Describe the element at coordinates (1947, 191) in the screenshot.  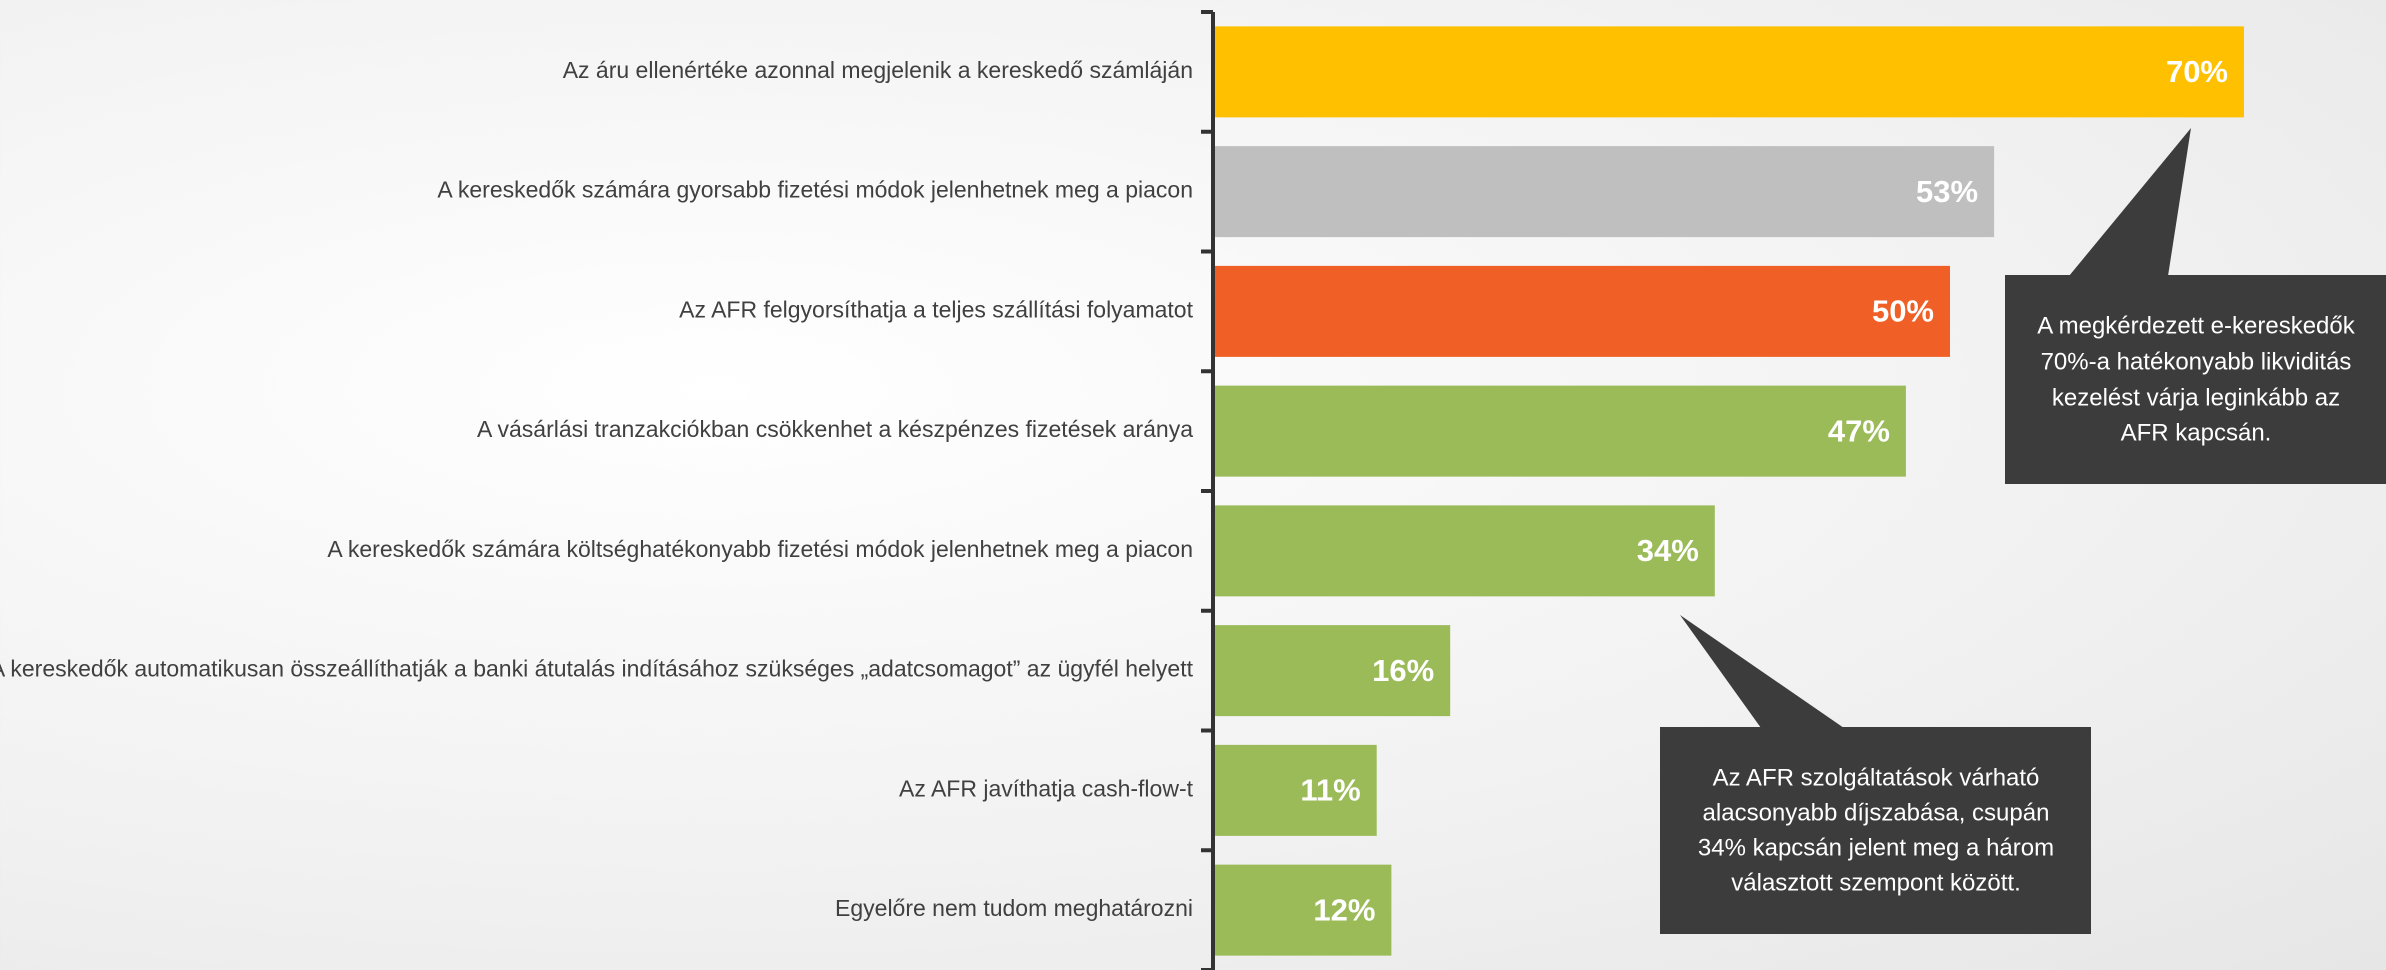
I see `value-label: 53%` at that location.